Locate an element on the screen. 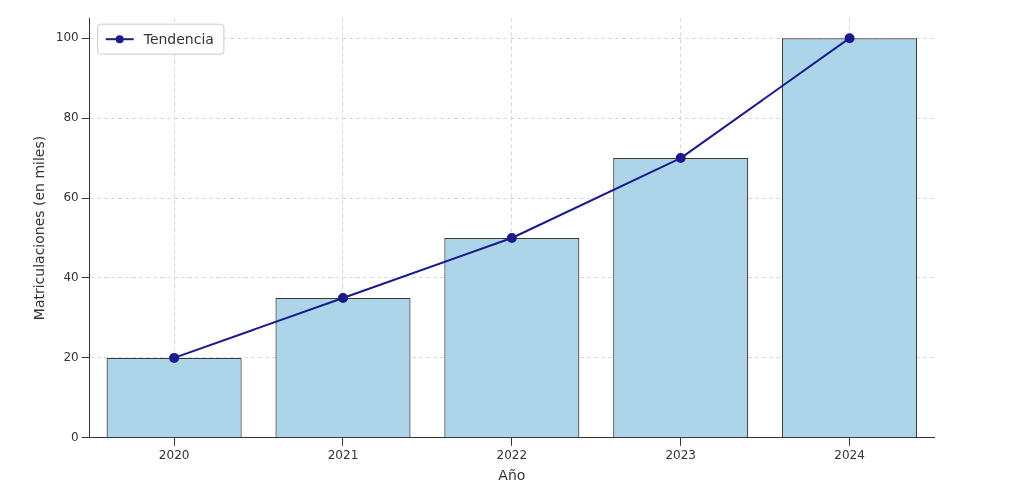 The image size is (1024, 499). x-tick-label: 2024 is located at coordinates (849, 455).